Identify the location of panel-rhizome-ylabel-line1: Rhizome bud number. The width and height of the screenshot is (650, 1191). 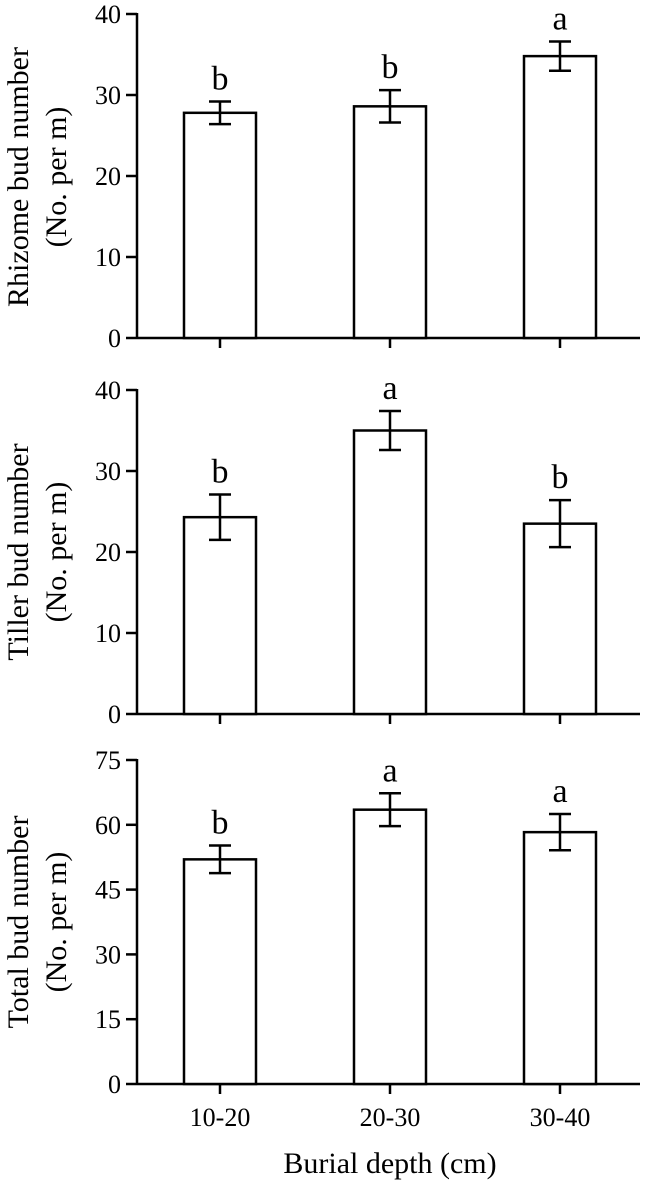
(18, 177).